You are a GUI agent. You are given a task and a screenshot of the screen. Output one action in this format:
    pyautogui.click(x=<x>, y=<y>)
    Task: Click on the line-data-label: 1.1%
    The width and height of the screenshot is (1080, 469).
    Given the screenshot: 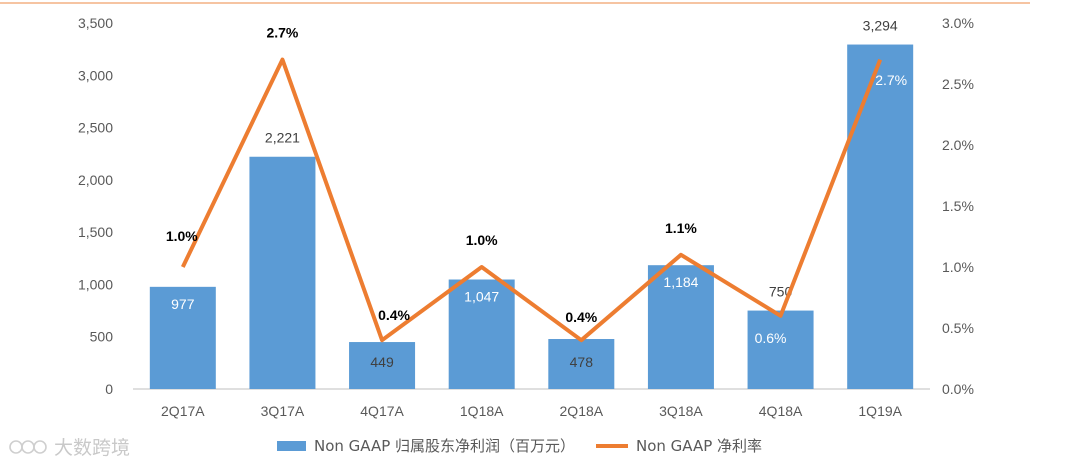 What is the action you would take?
    pyautogui.click(x=681, y=228)
    